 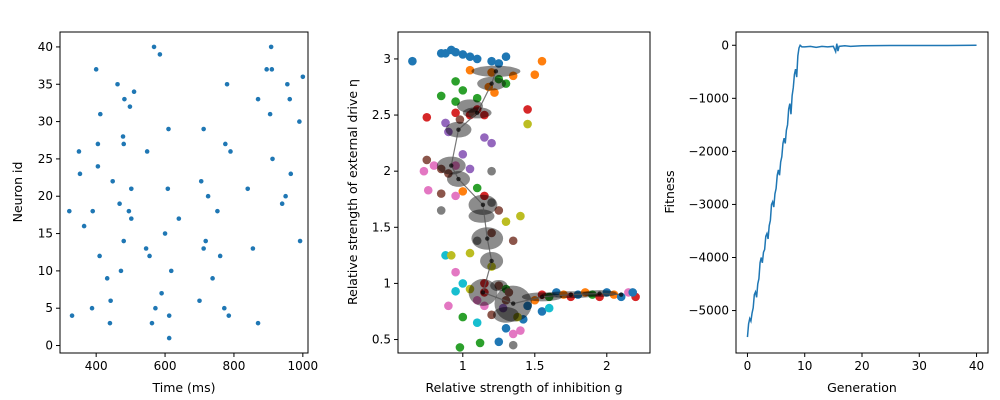 I want to click on raster-ylabel: Neuron id, so click(x=17, y=192).